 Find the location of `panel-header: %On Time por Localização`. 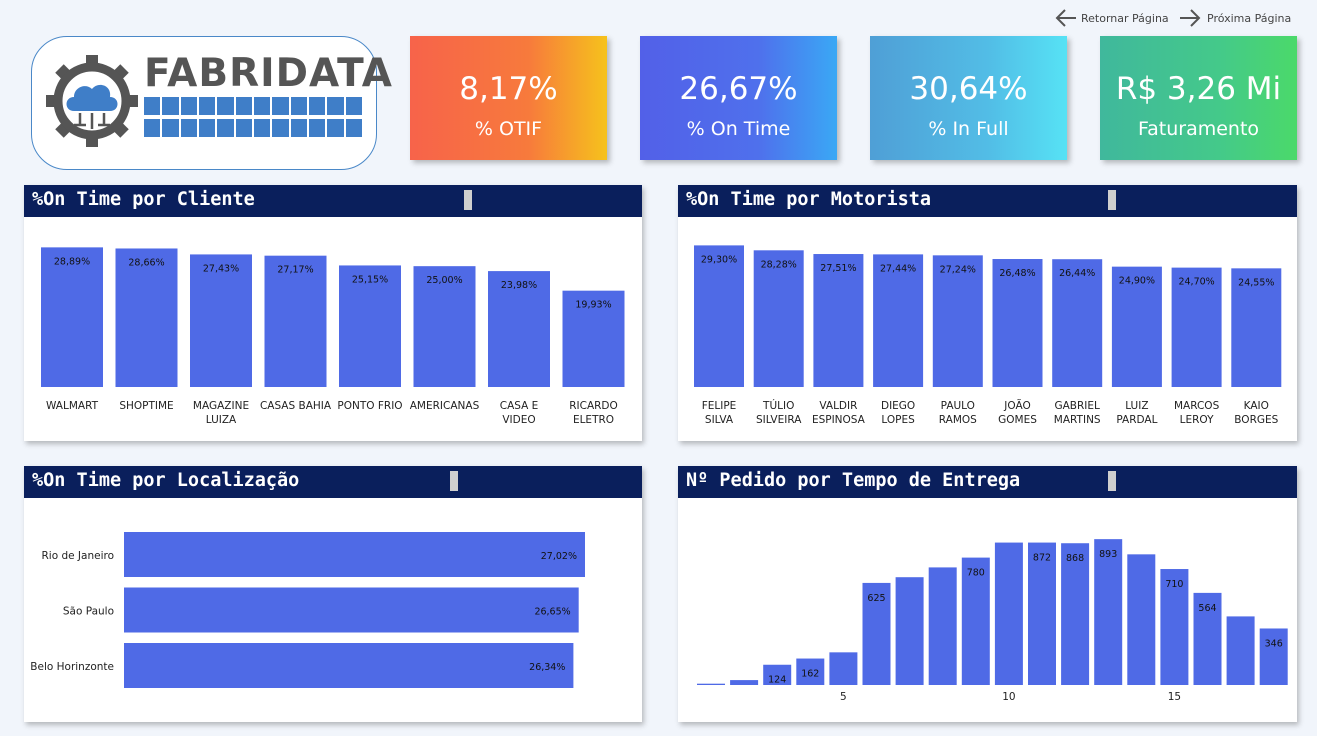

panel-header: %On Time por Localização is located at coordinates (333, 482).